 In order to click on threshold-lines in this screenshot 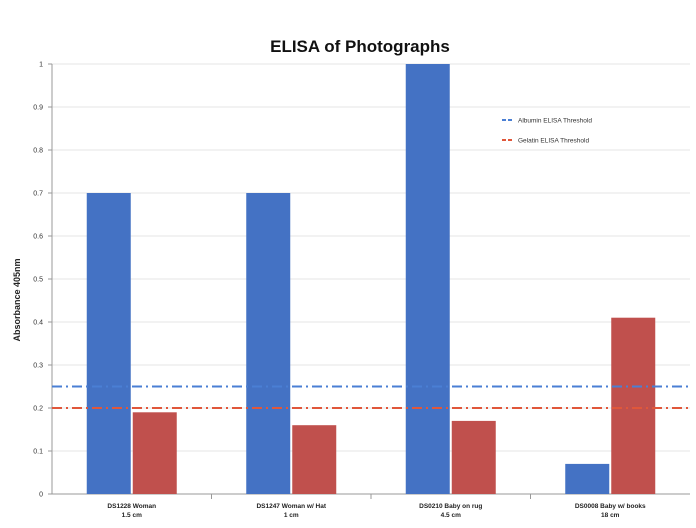, I will do `click(371, 397)`.